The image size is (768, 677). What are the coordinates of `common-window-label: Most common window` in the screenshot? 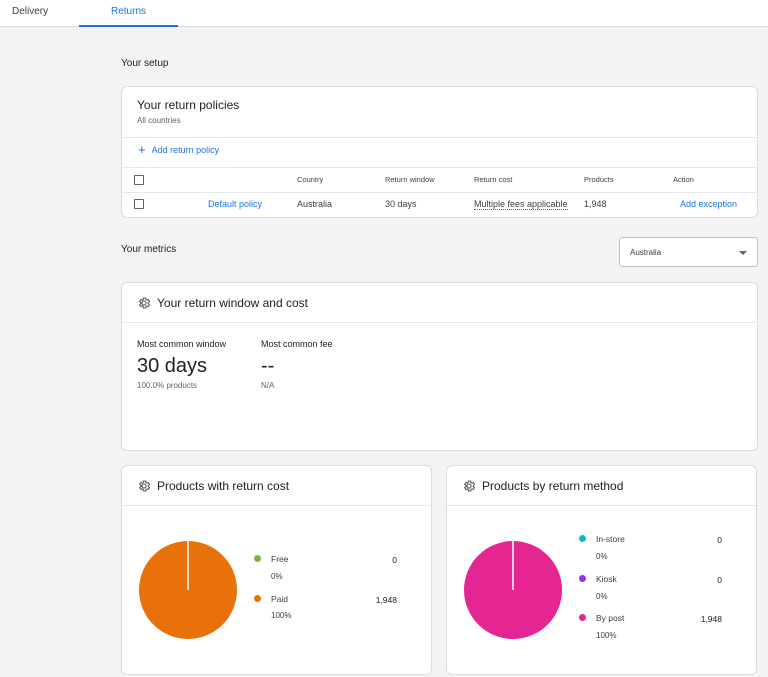 It's located at (182, 344).